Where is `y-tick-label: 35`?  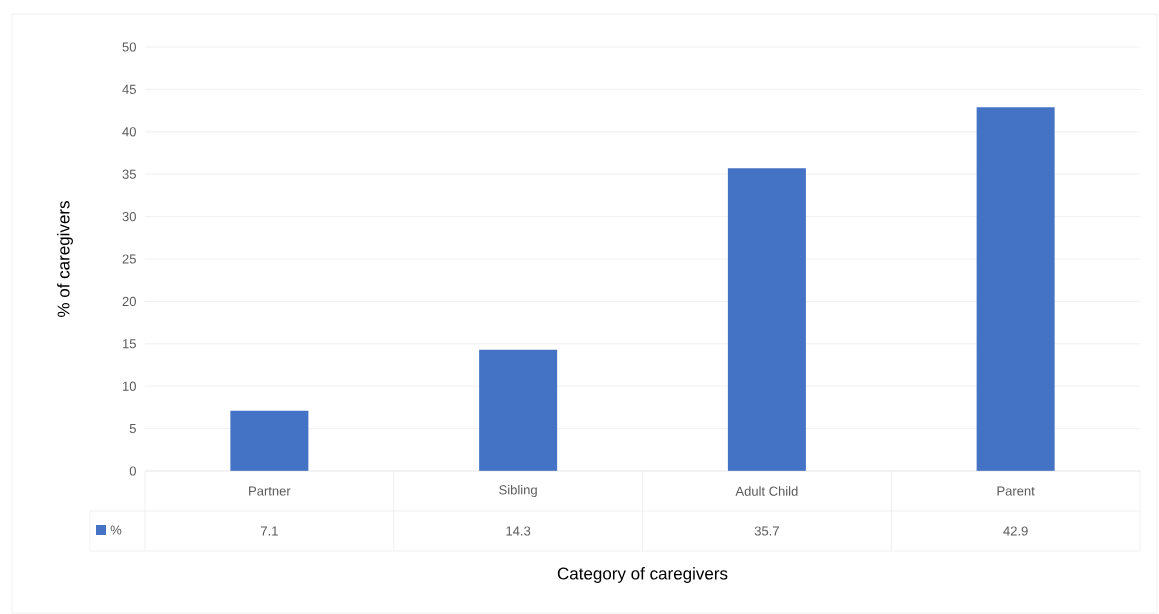
y-tick-label: 35 is located at coordinates (129, 174).